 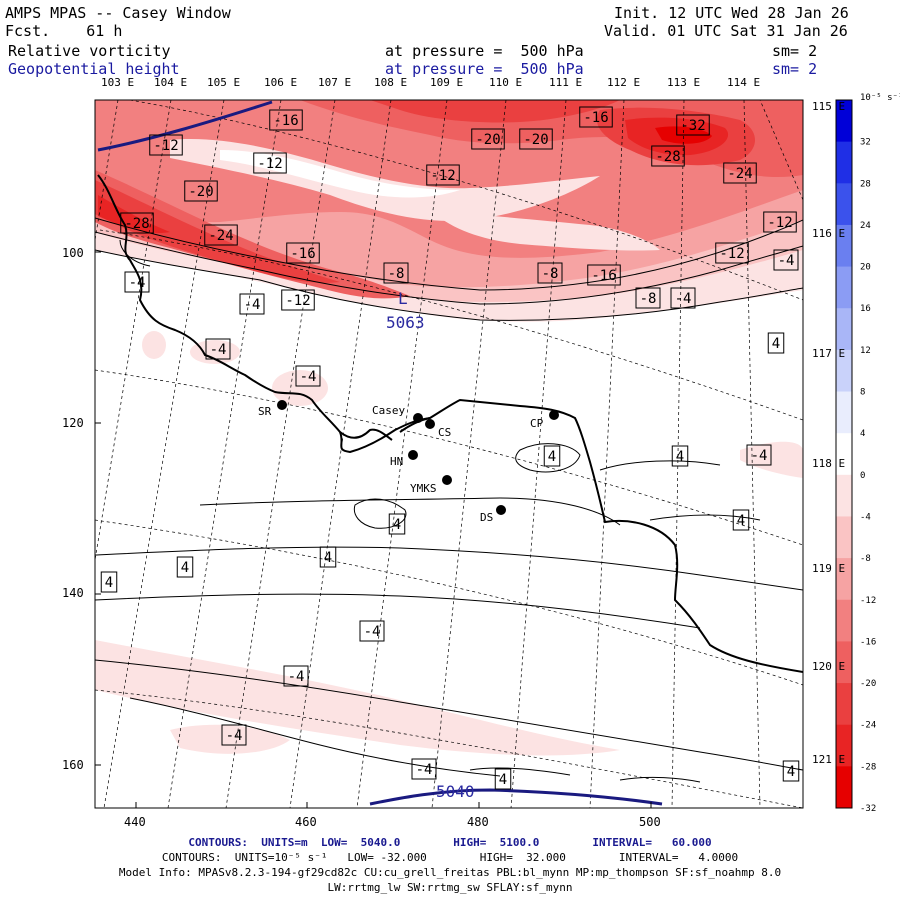 I want to click on lon-label: 112 E, so click(x=624, y=82).